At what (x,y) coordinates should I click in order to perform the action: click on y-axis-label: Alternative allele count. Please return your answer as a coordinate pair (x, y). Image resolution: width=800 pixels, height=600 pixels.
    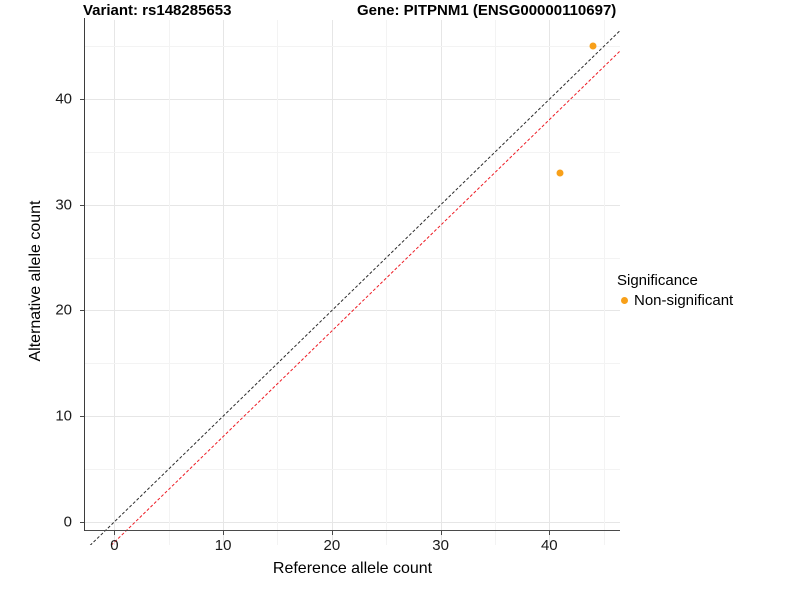
    Looking at the image, I should click on (35, 281).